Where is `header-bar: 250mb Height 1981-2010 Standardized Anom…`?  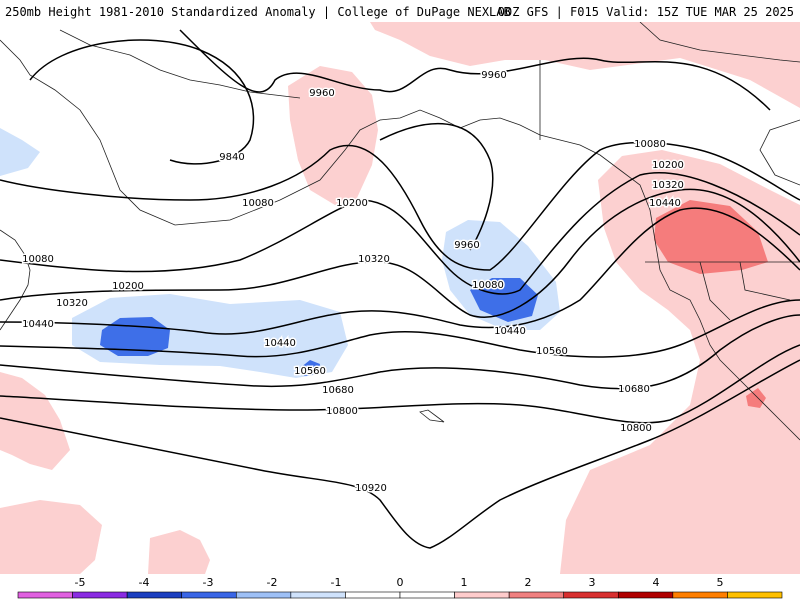 header-bar: 250mb Height 1981-2010 Standardized Anom… is located at coordinates (400, 11).